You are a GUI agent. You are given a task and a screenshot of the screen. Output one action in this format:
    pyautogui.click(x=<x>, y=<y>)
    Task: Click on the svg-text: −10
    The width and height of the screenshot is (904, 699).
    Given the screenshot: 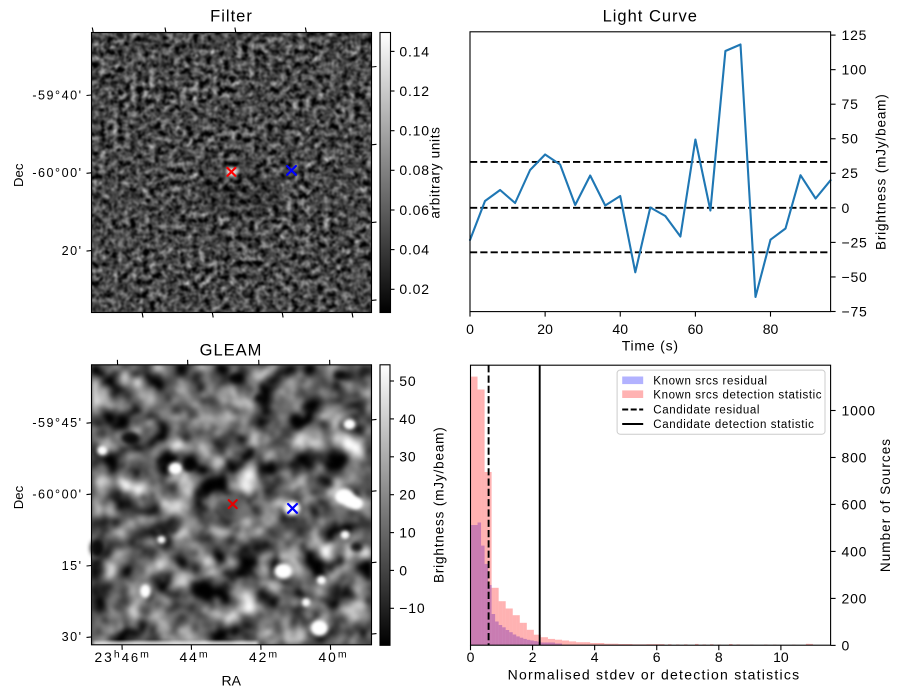 What is the action you would take?
    pyautogui.click(x=412, y=608)
    